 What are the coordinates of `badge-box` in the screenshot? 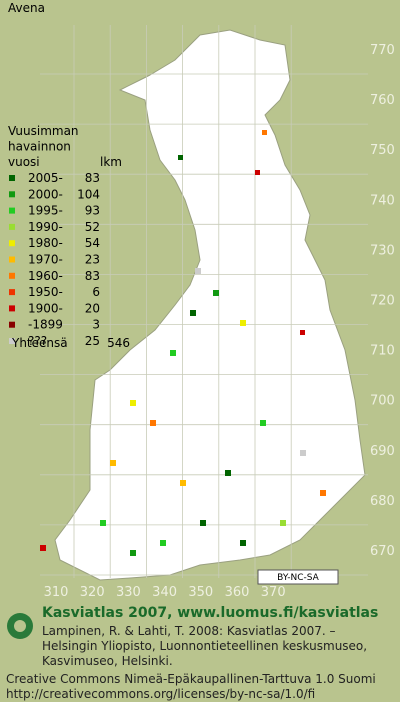 It's located at (298, 577).